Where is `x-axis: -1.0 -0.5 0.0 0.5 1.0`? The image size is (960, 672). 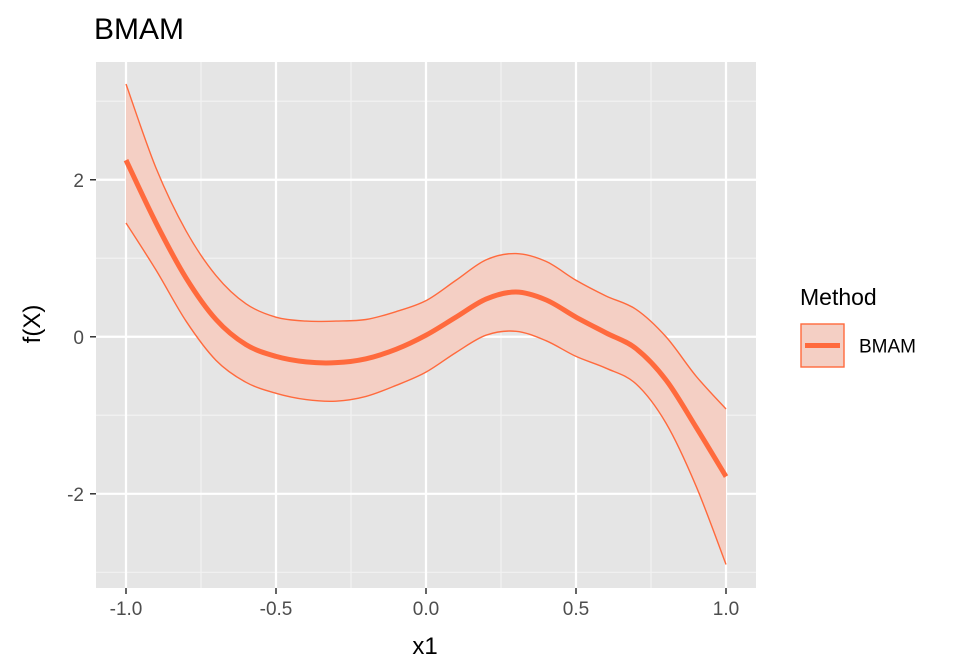
x-axis: -1.0 -0.5 0.0 0.5 1.0 is located at coordinates (424, 604).